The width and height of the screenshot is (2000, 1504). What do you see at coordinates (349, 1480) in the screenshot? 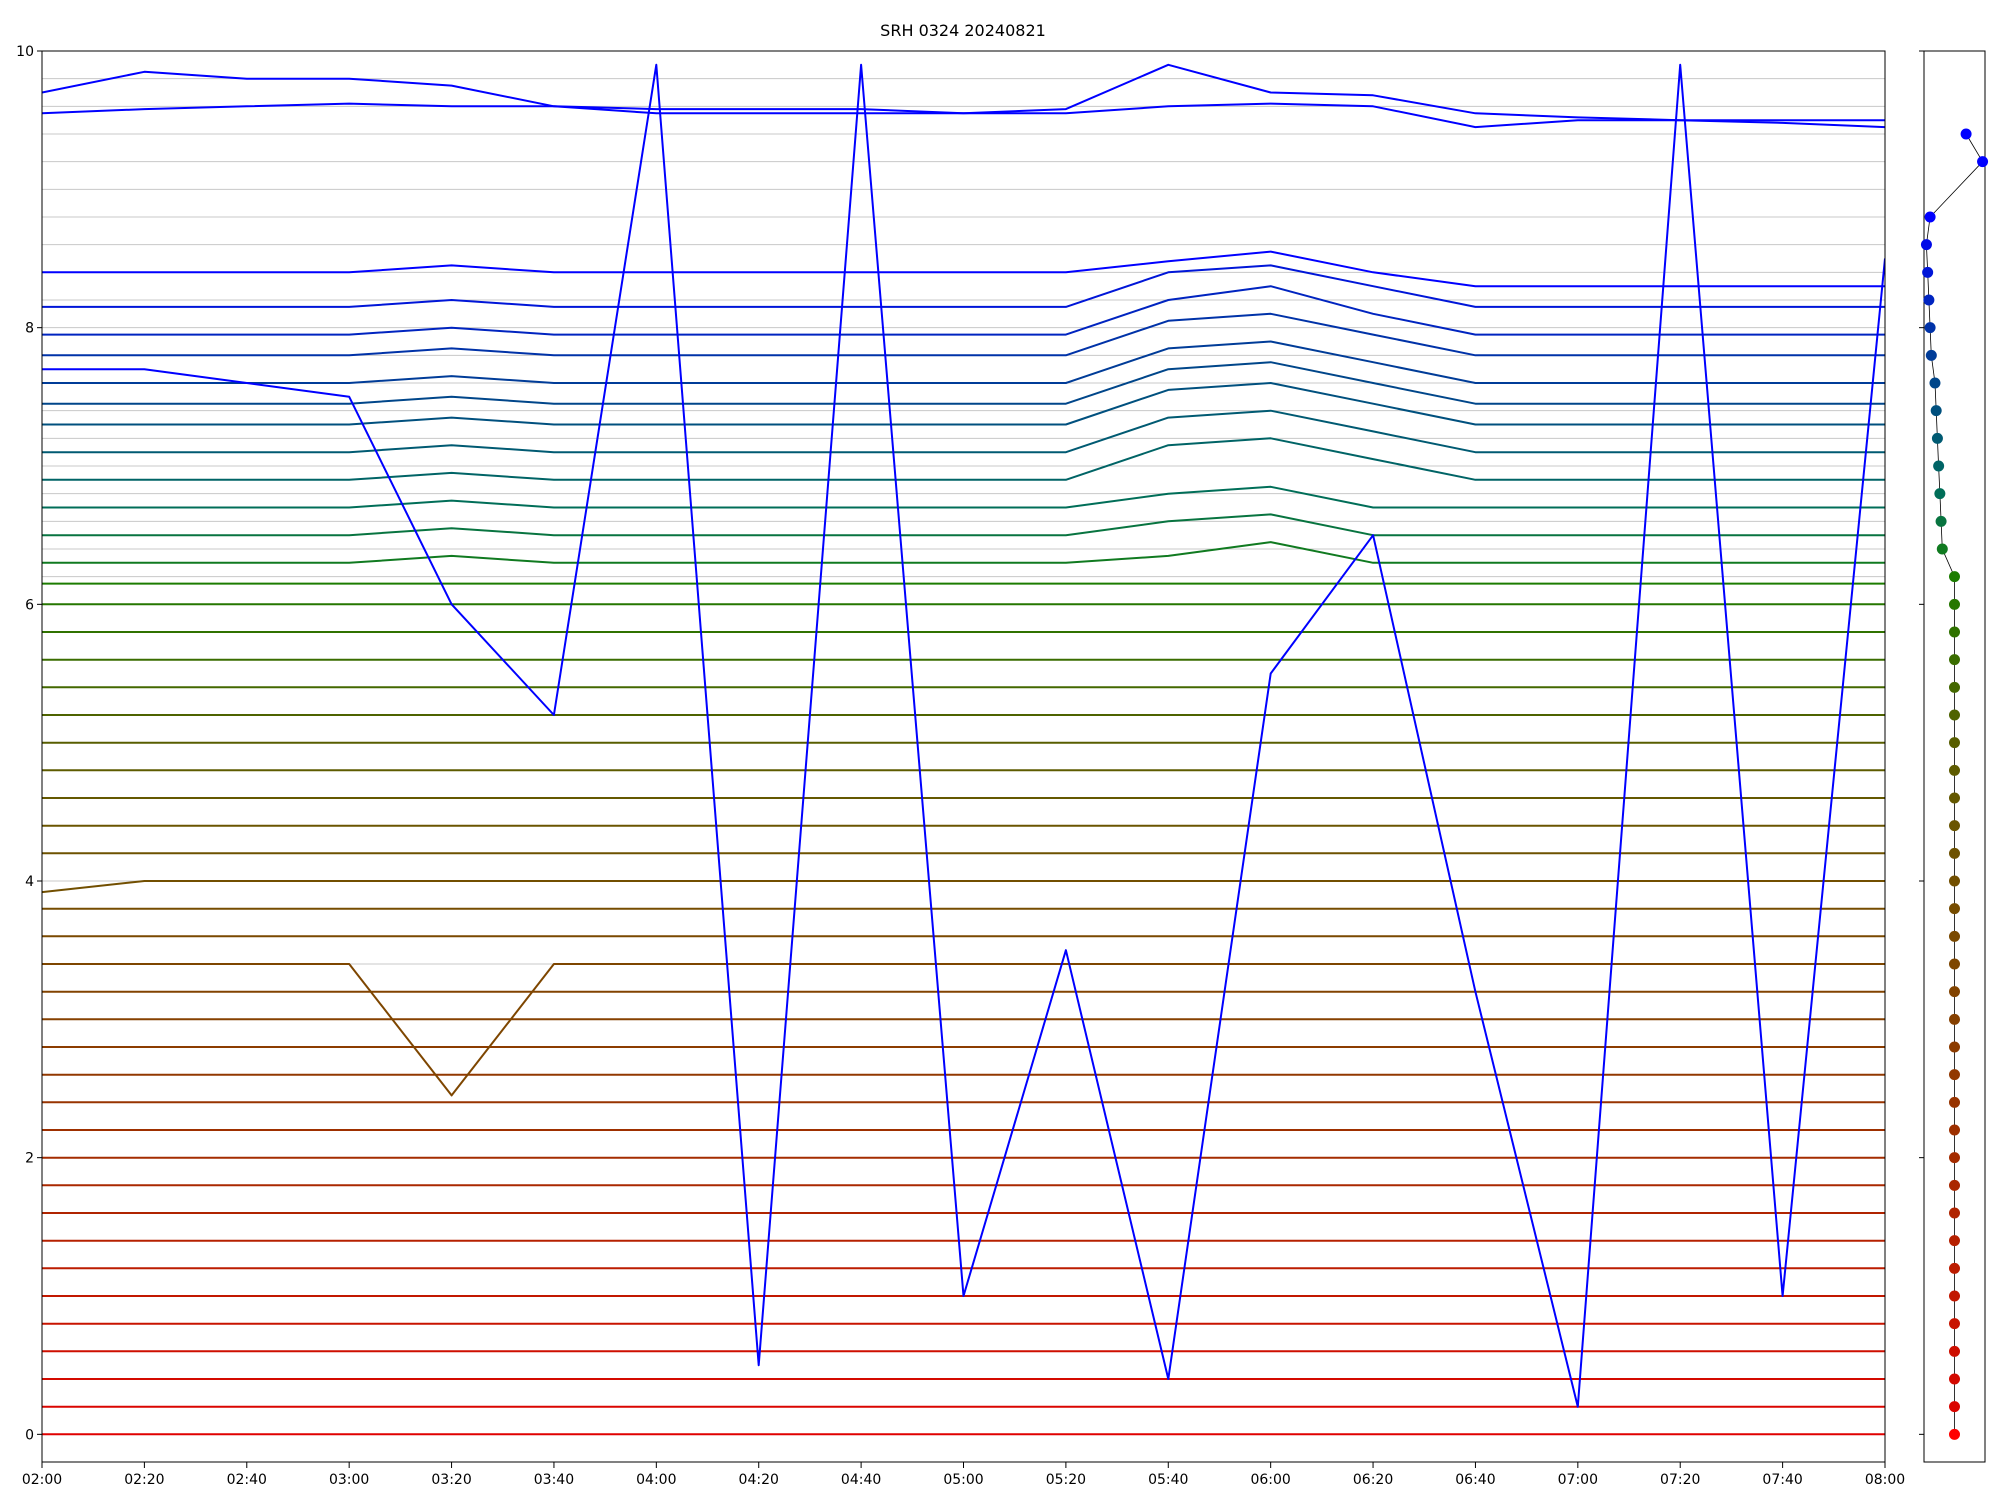
I see `x-tick-label: 03:00` at bounding box center [349, 1480].